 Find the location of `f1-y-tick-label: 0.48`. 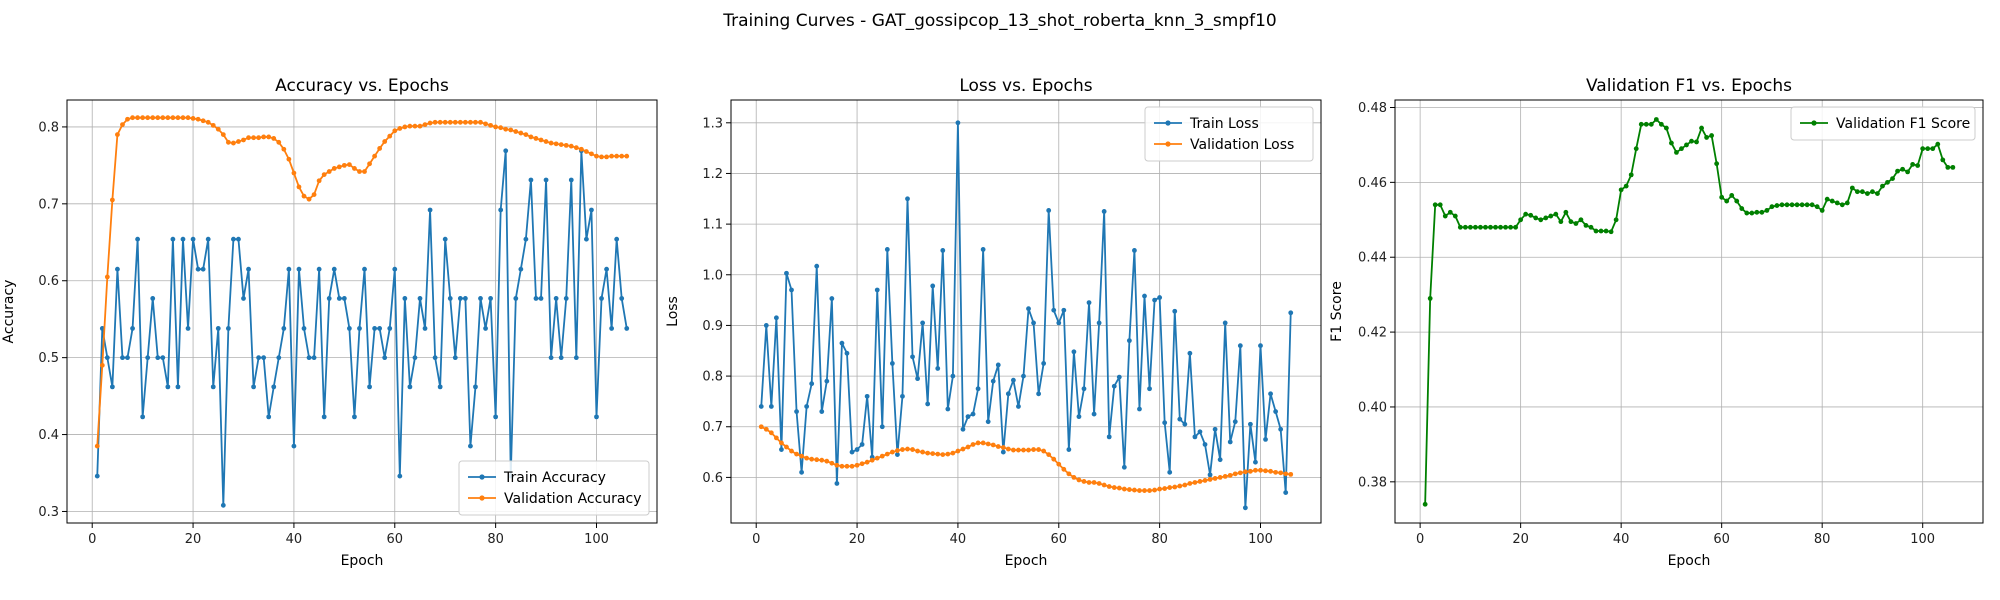

f1-y-tick-label: 0.48 is located at coordinates (1372, 108).